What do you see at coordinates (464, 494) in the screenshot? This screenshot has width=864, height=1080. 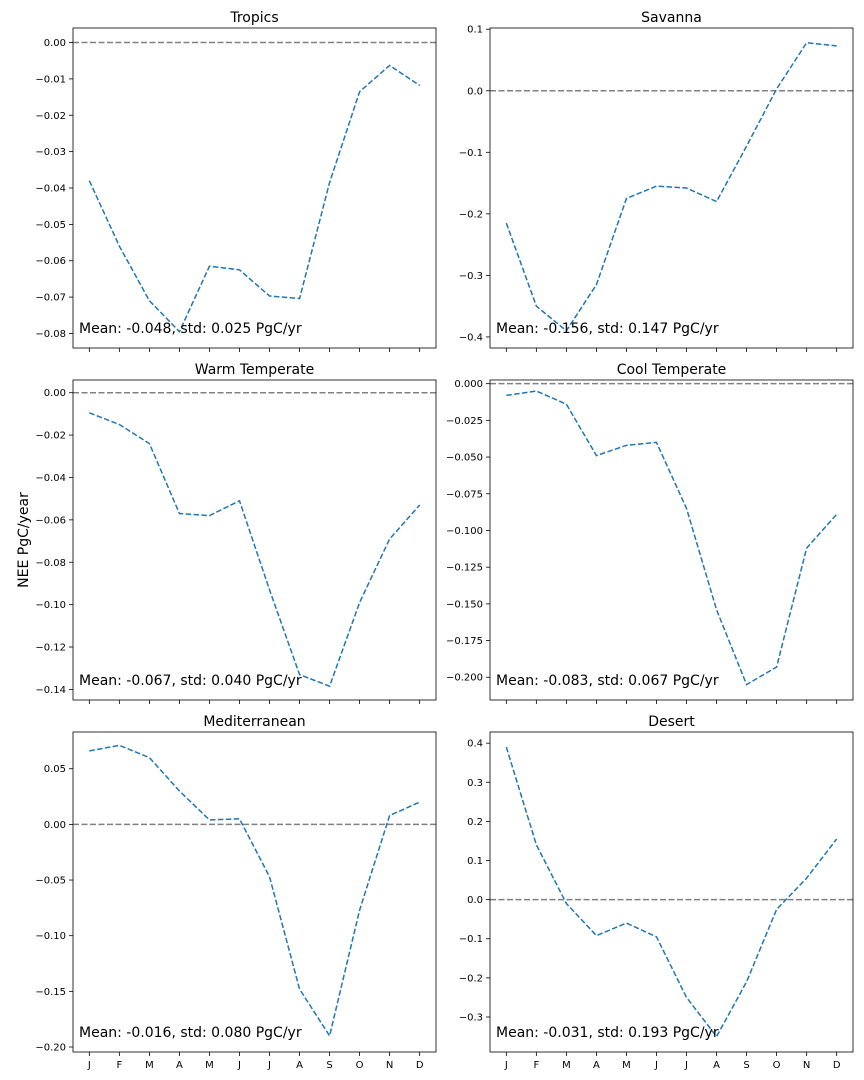 I see `y-tick-label: −0.075` at bounding box center [464, 494].